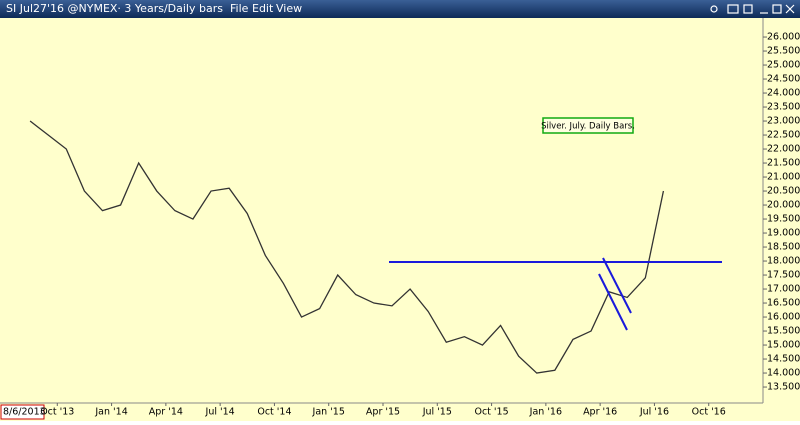 This screenshot has width=800, height=425. Describe the element at coordinates (783, 345) in the screenshot. I see `y-tick-label: 15.000` at that location.